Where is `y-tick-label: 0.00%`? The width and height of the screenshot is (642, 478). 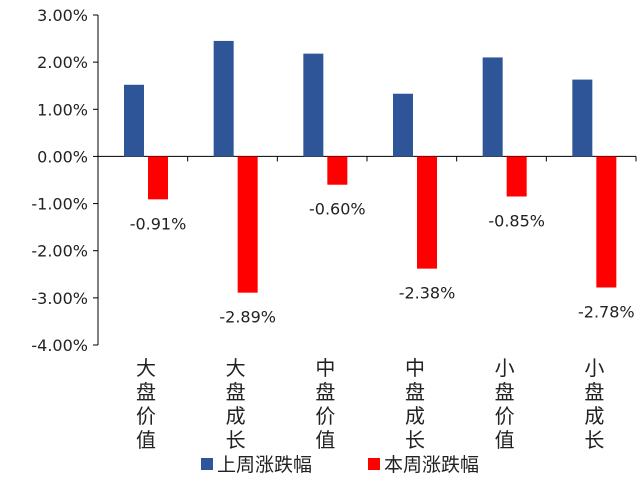 y-tick-label: 0.00% is located at coordinates (62, 156).